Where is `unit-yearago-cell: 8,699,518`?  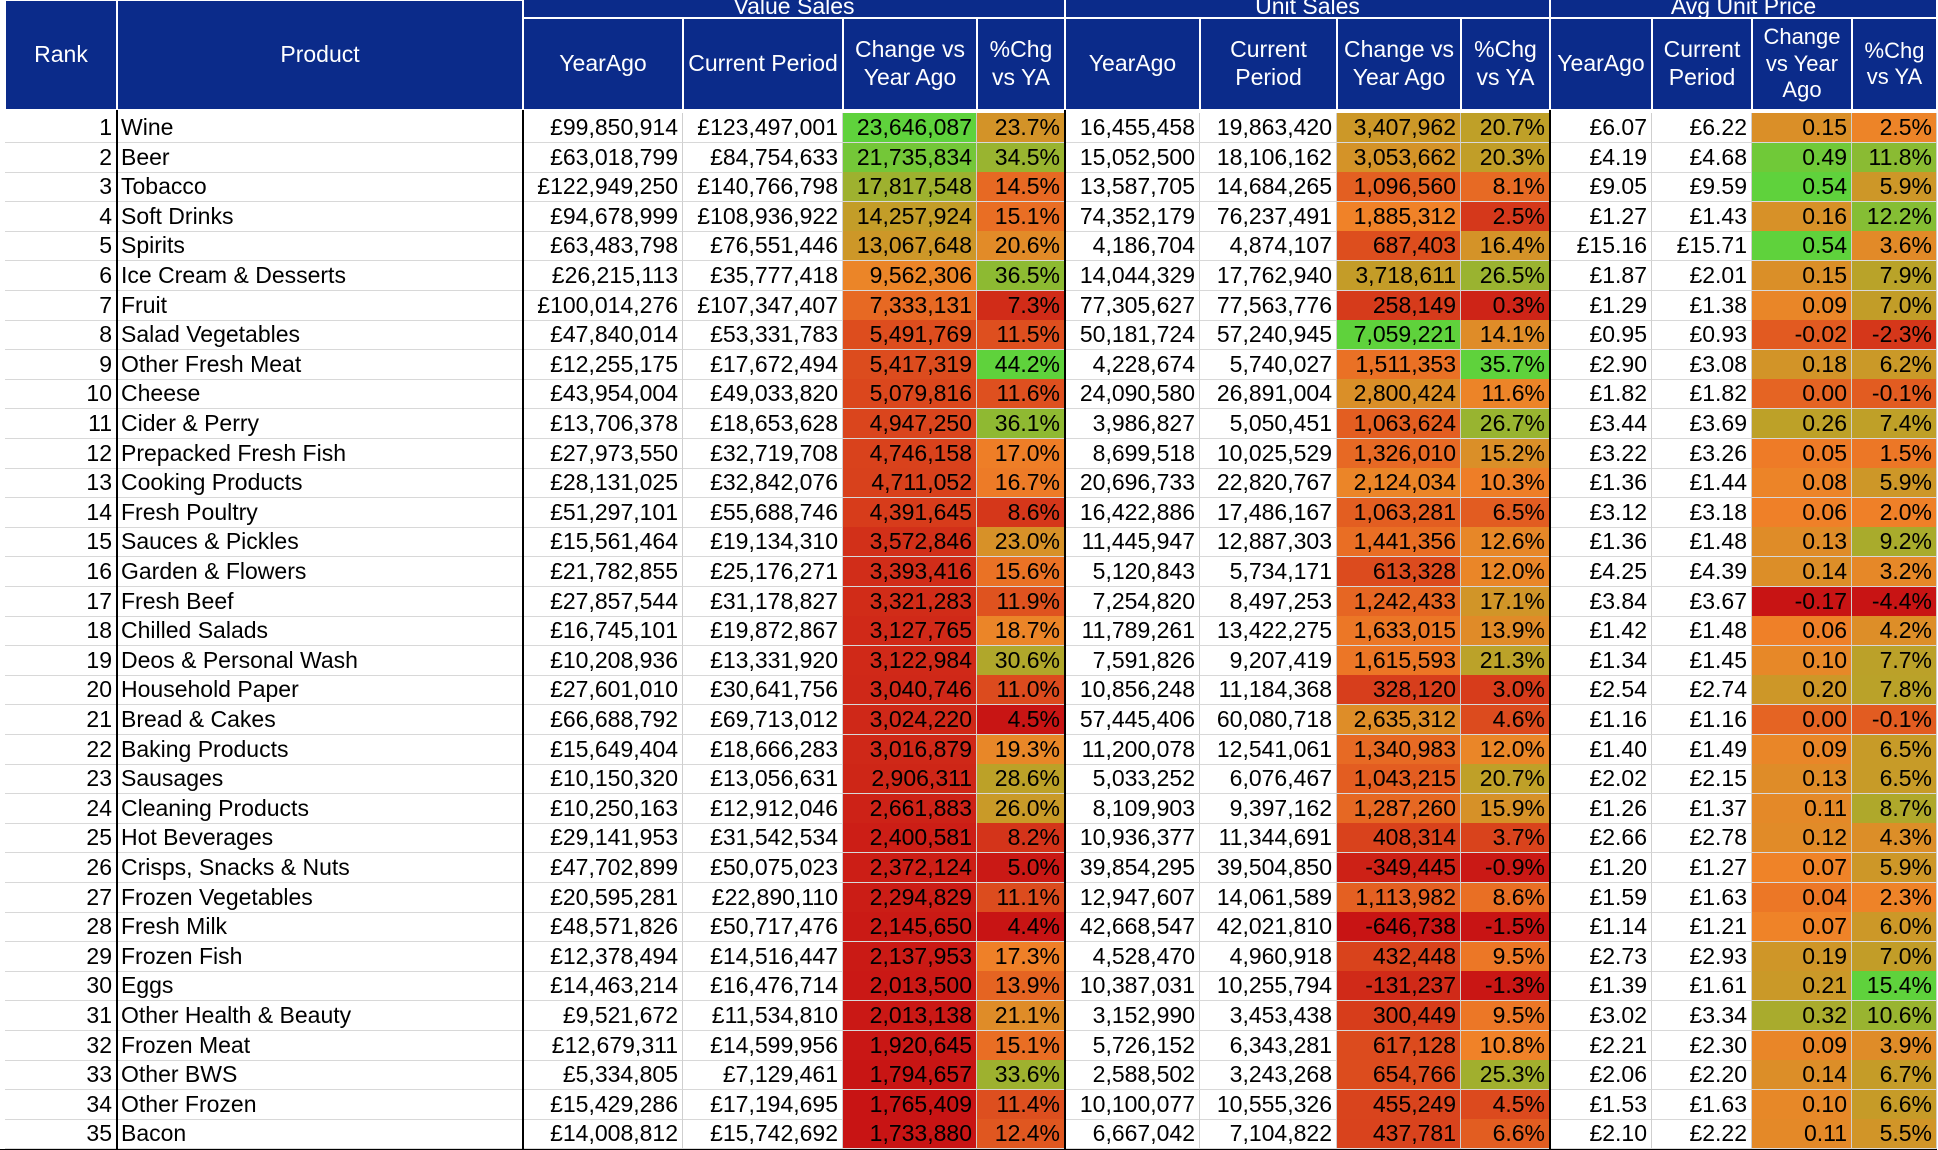 unit-yearago-cell: 8,699,518 is located at coordinates (1132, 453).